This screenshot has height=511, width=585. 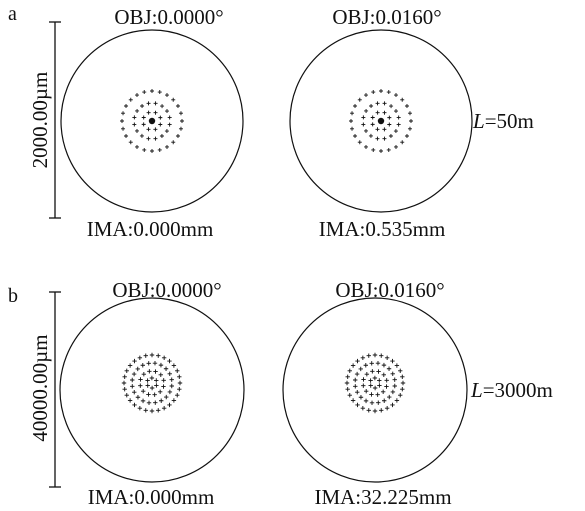 What do you see at coordinates (518, 390) in the screenshot?
I see `panel-b-length-value: =3000m` at bounding box center [518, 390].